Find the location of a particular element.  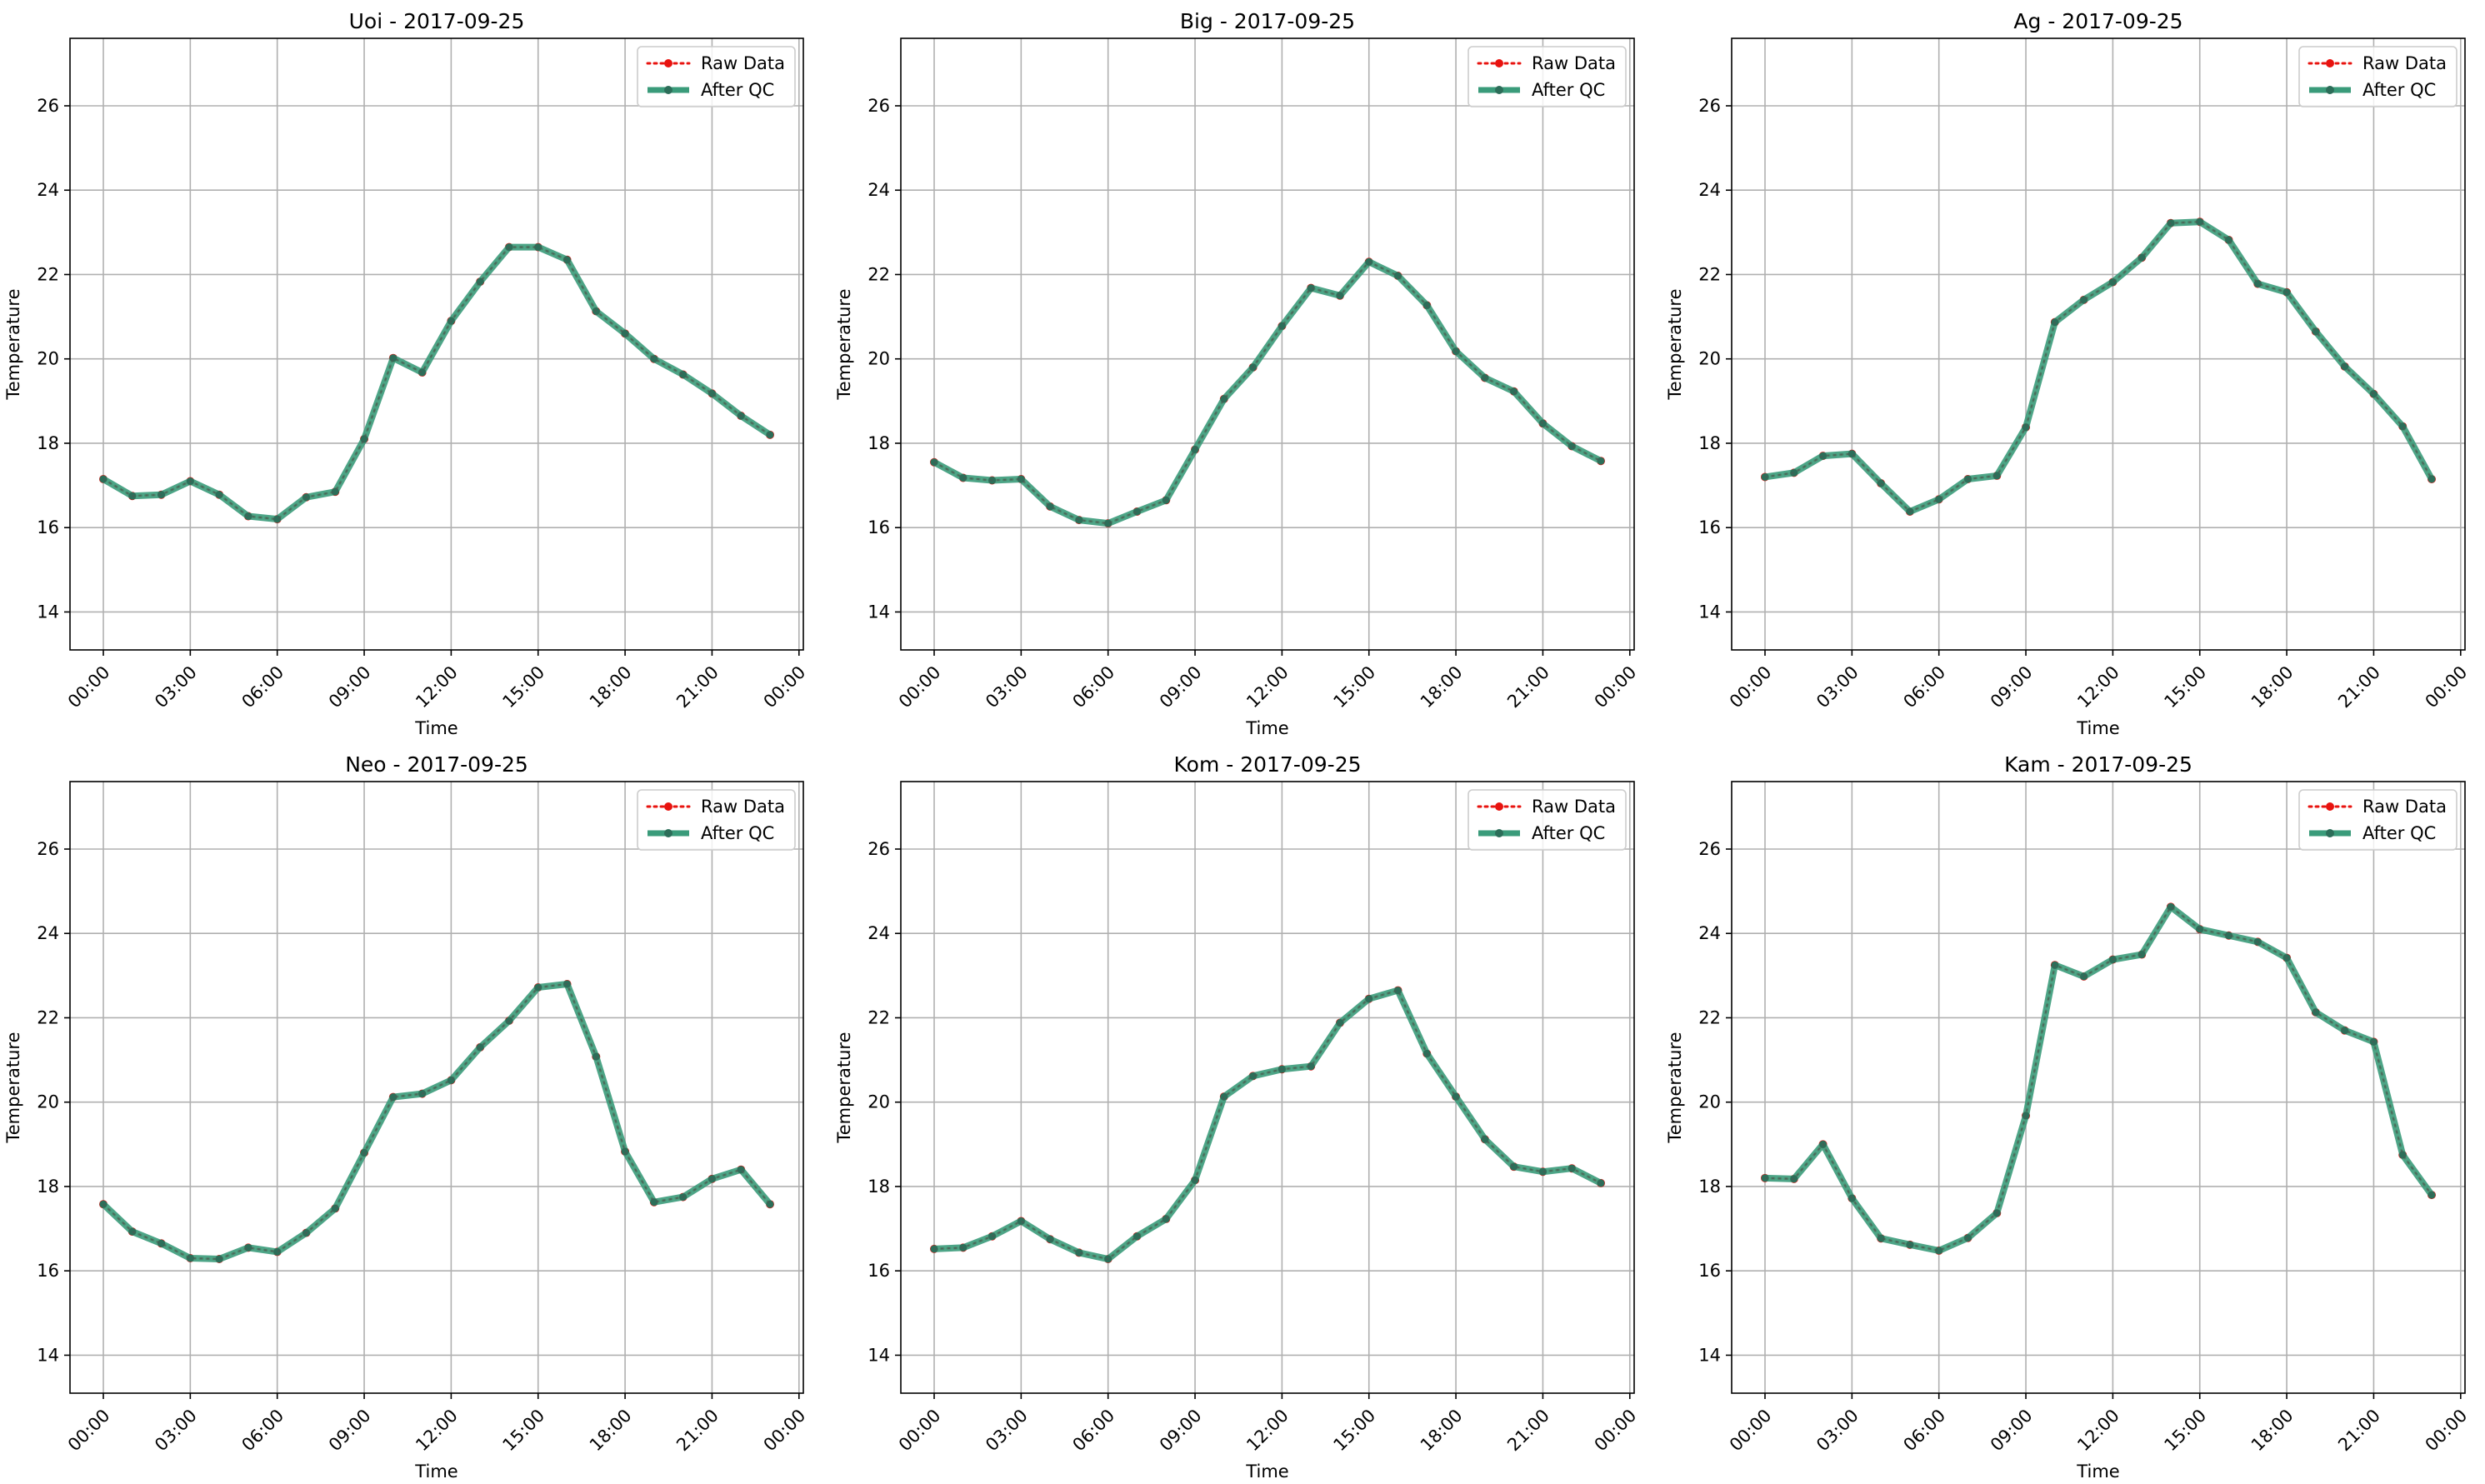

raw-overlay-line is located at coordinates (2098, 1078).